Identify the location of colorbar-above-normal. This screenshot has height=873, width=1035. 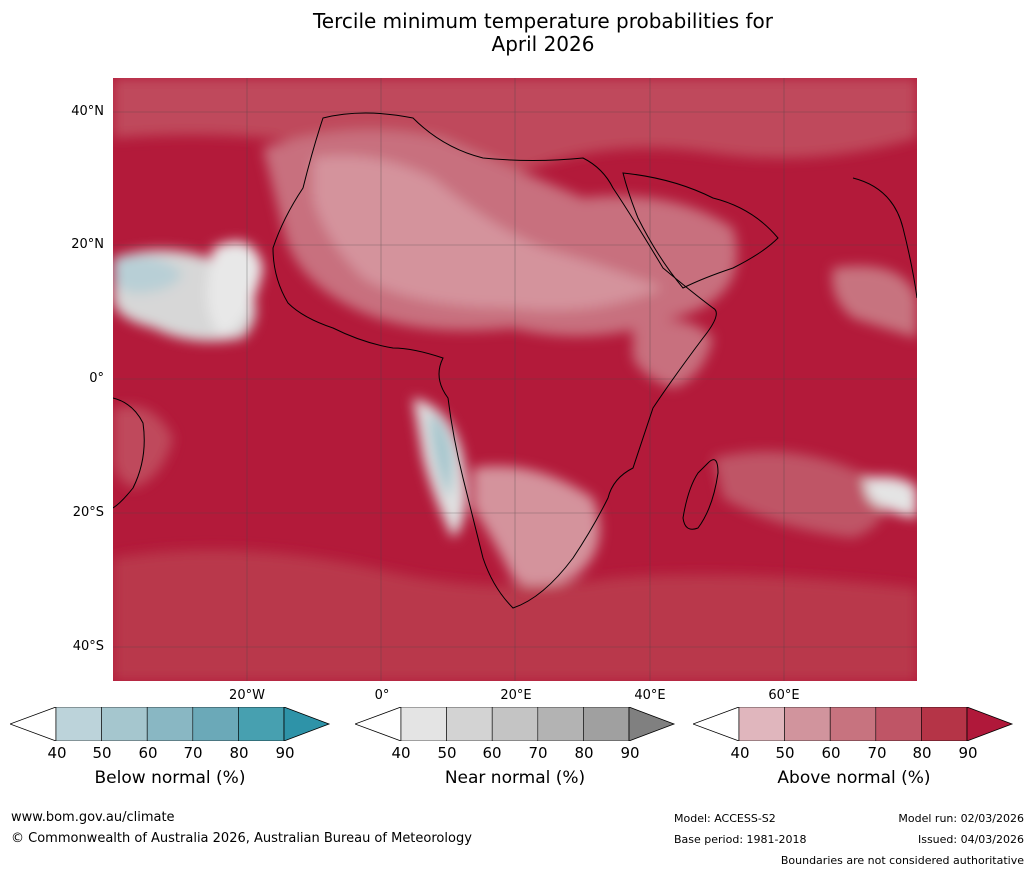
(854, 724).